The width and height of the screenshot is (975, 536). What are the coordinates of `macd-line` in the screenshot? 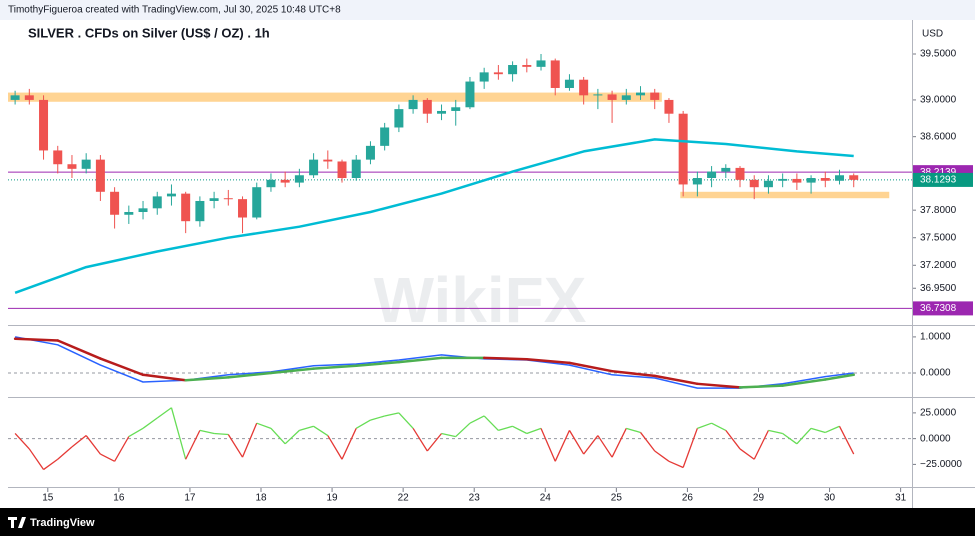 It's located at (434, 362).